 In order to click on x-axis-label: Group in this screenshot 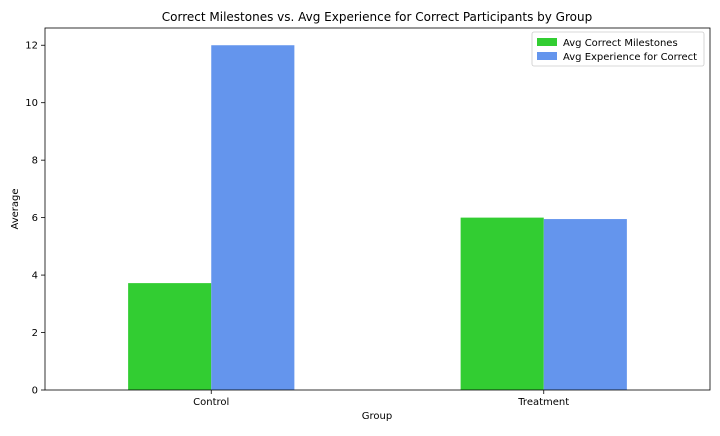, I will do `click(377, 416)`.